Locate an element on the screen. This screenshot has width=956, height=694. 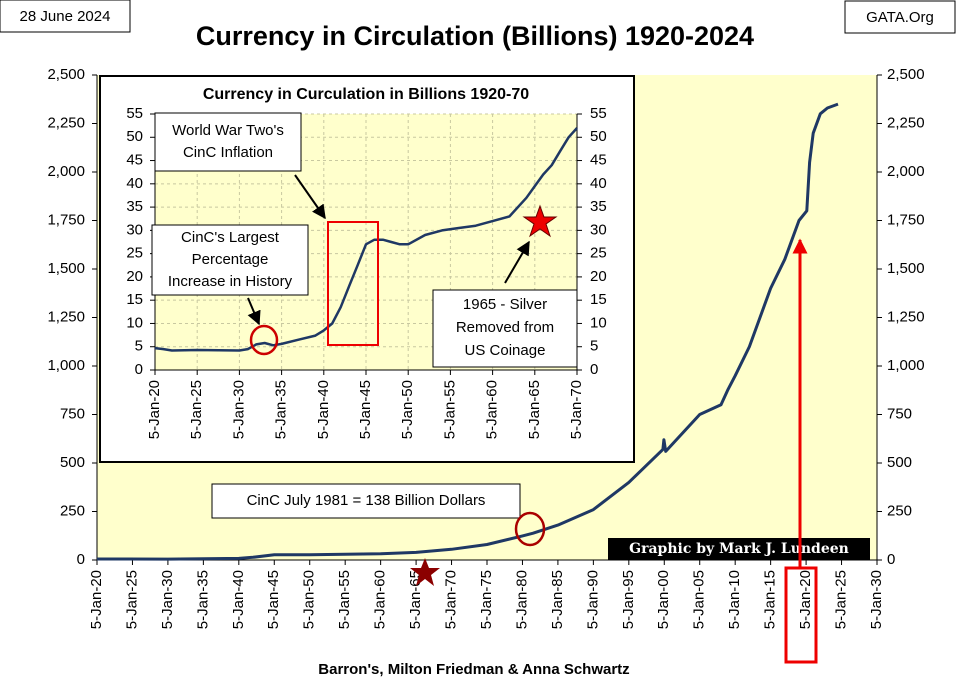
date-box is located at coordinates (65, 16).